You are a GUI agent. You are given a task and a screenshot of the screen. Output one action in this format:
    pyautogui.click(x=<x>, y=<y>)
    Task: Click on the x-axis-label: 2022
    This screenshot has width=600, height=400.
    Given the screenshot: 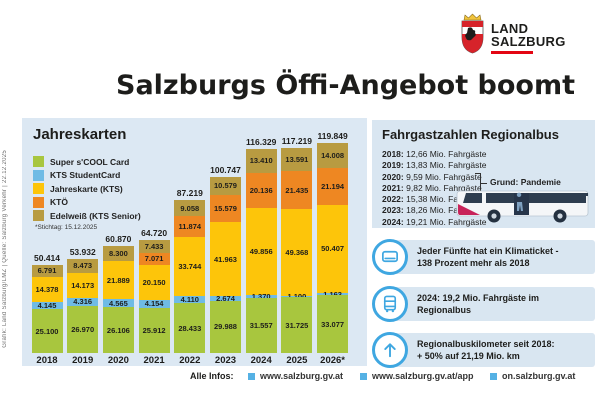 What is the action you would take?
    pyautogui.click(x=190, y=360)
    